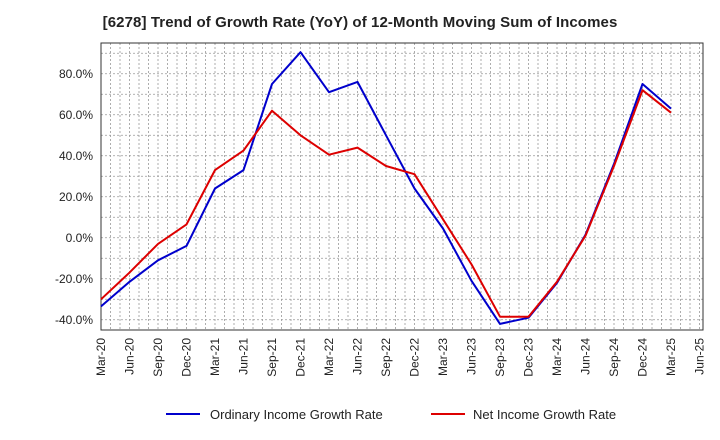 Image resolution: width=720 pixels, height=440 pixels. What do you see at coordinates (472, 356) in the screenshot?
I see `x-tick-label: Jun-23` at bounding box center [472, 356].